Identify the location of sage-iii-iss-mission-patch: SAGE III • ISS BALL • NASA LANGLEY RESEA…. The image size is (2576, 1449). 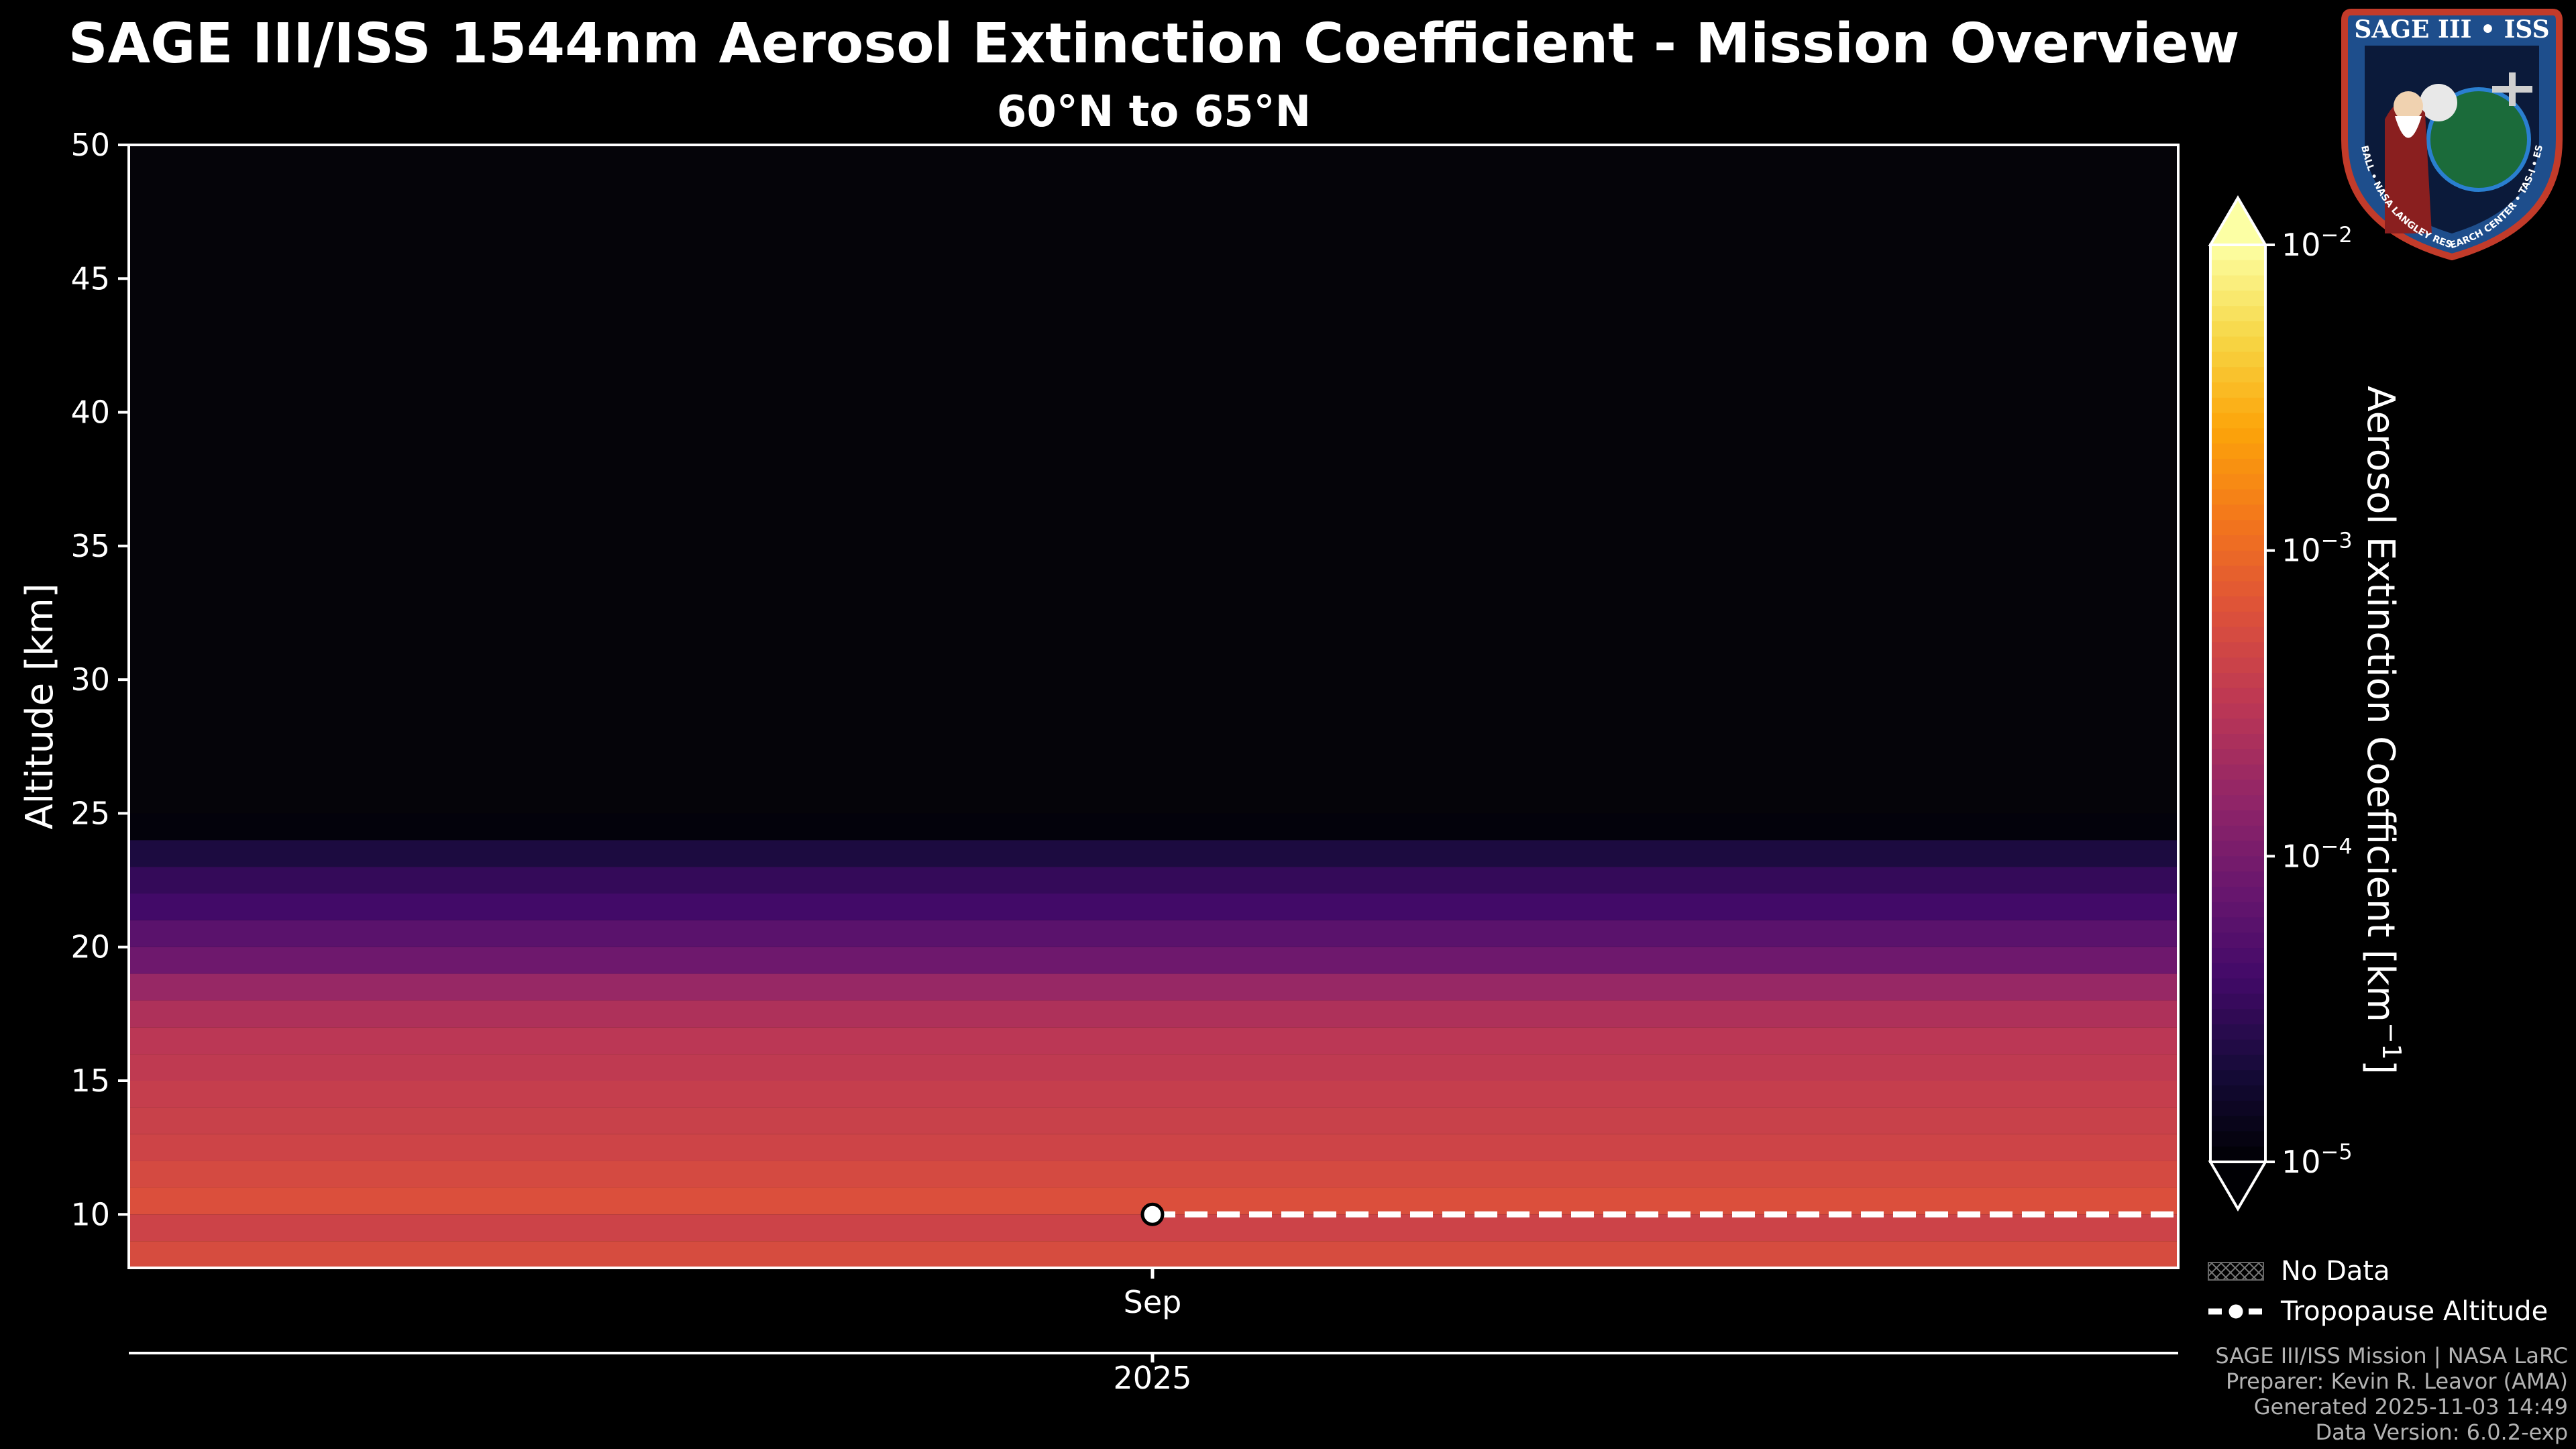
(2450, 130).